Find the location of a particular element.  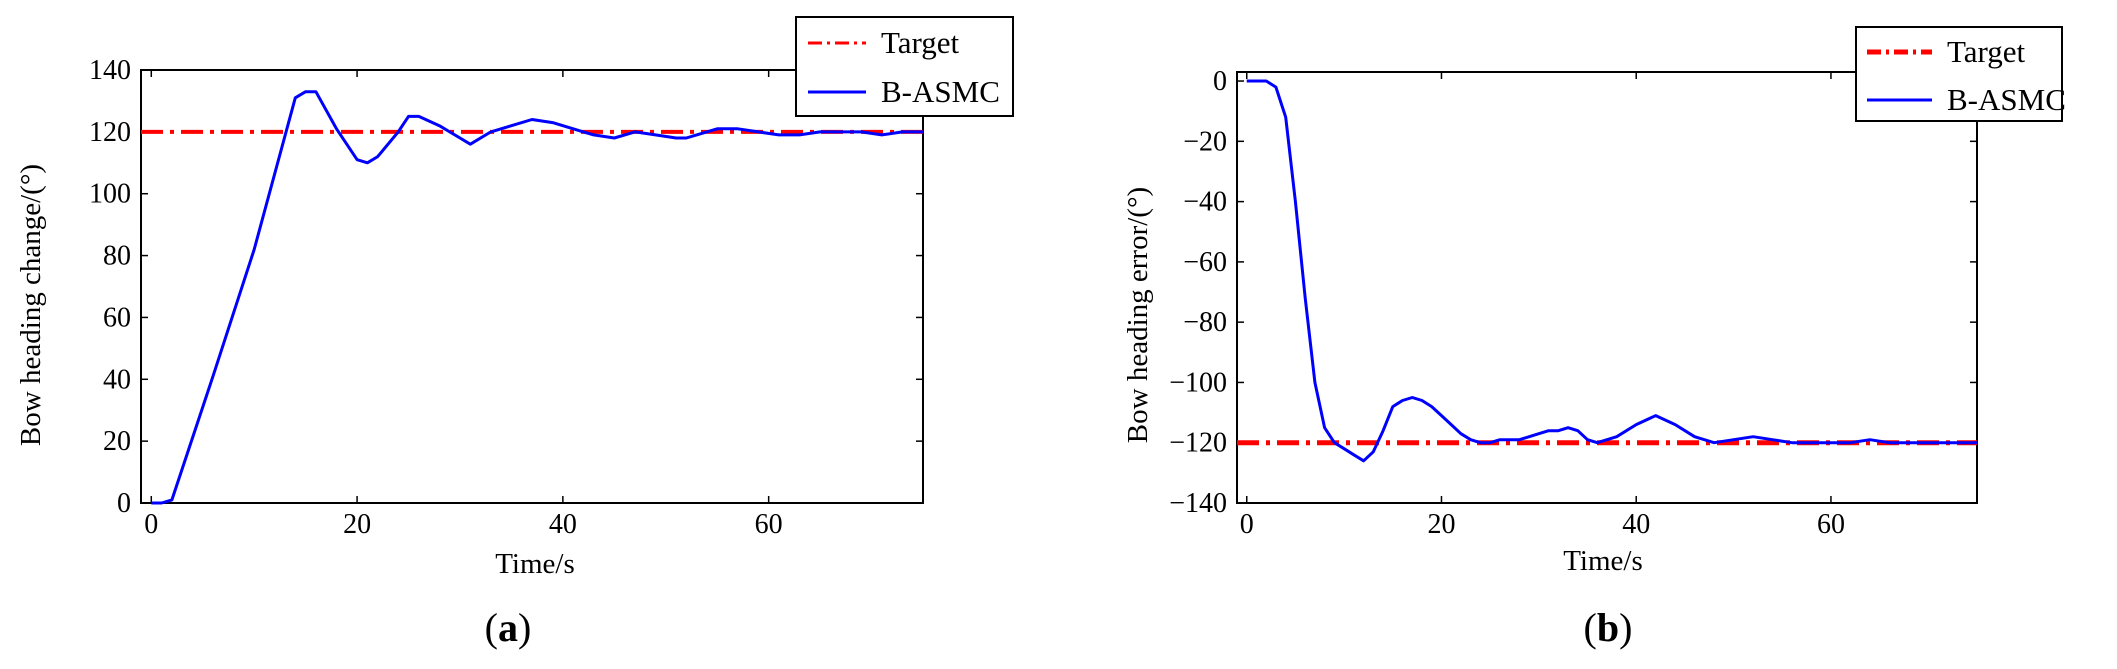

panel-a-y-axis-label: Bow heading change/(°) is located at coordinates (31, 305).